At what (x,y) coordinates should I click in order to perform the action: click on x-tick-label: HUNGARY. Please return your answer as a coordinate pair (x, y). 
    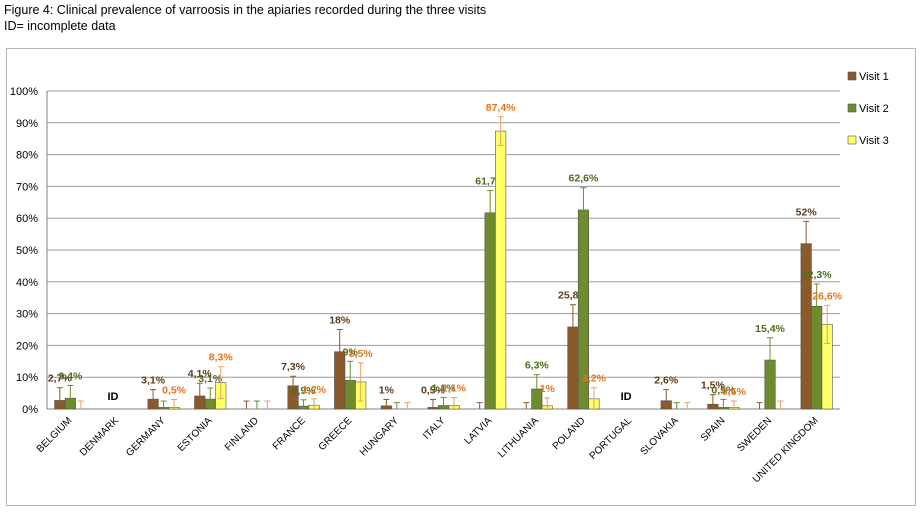
    Looking at the image, I should click on (379, 436).